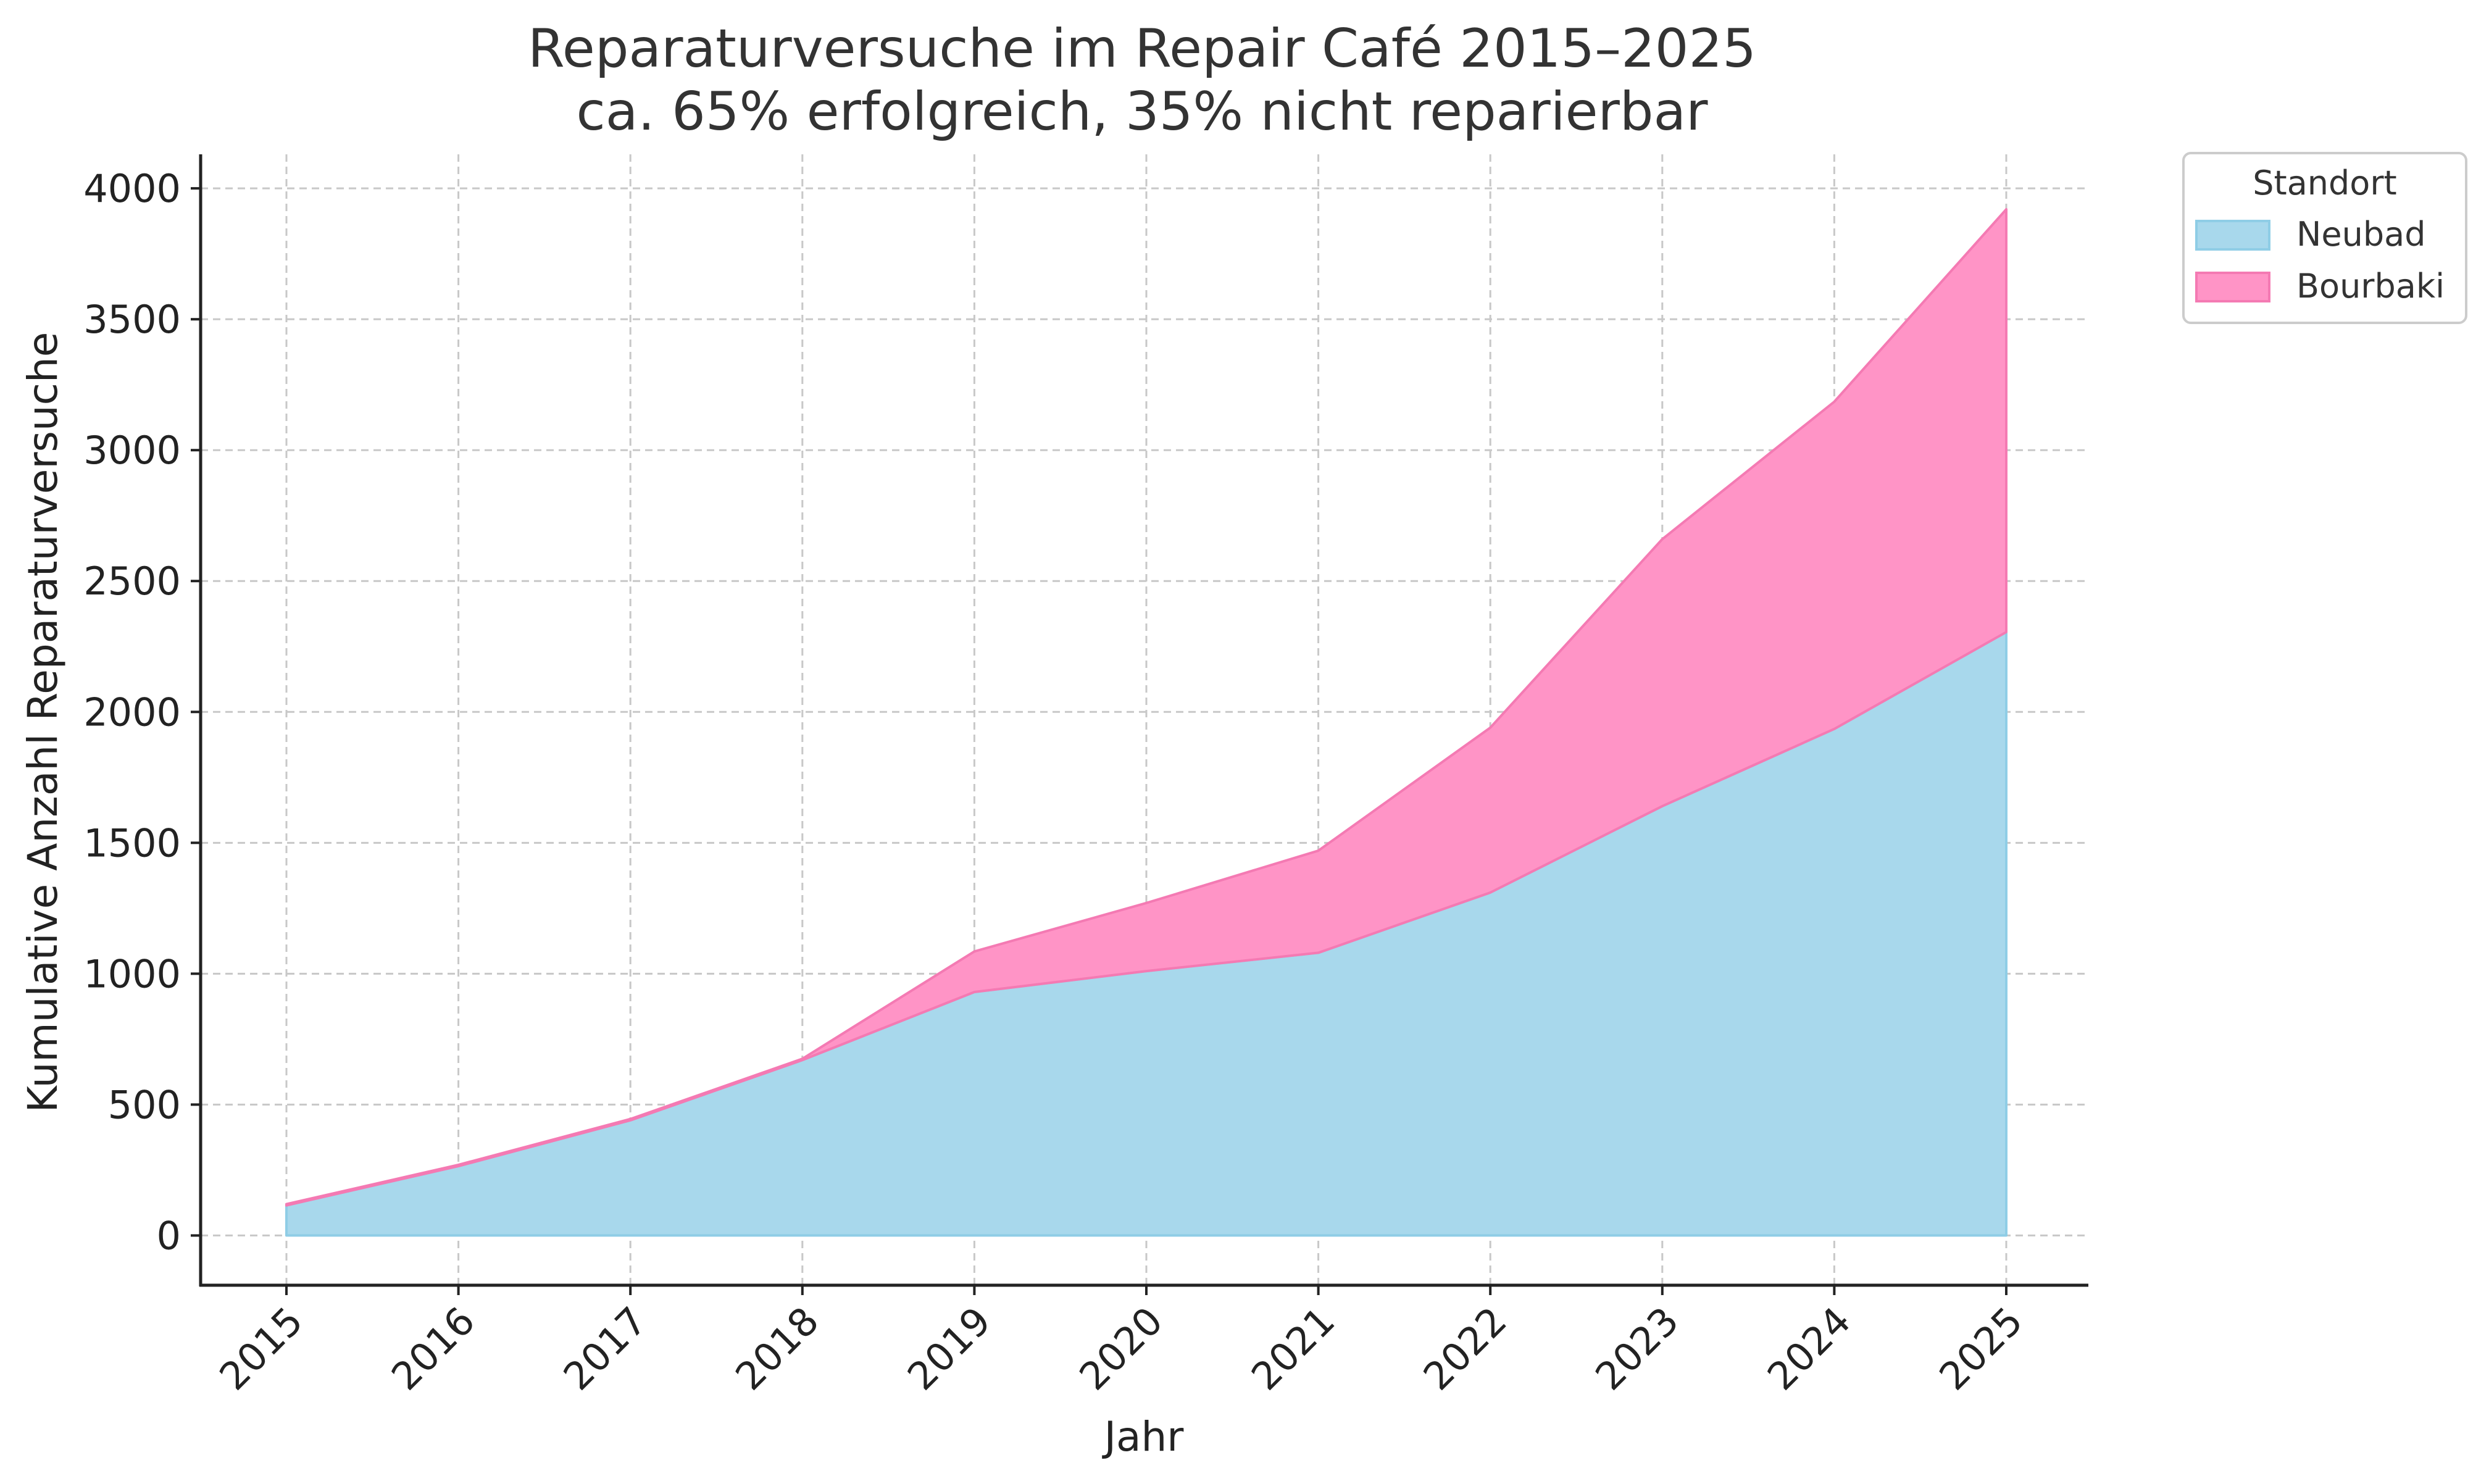  Describe the element at coordinates (1143, 1437) in the screenshot. I see `x-axis-label: Jahr` at that location.